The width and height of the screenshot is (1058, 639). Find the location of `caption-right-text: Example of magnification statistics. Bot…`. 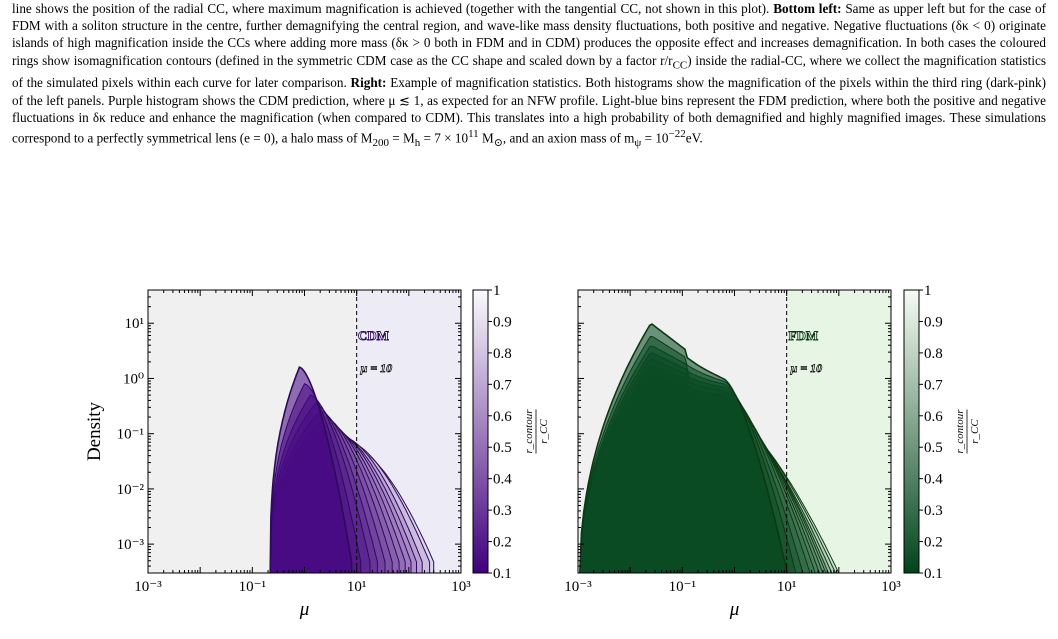

caption-right-text: Example of magnification statistics. Bot… is located at coordinates (529, 110).